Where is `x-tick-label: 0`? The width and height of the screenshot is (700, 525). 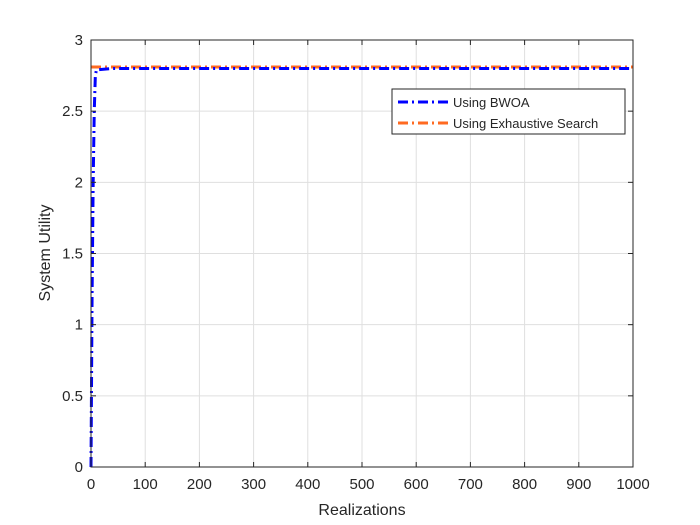
x-tick-label: 0 is located at coordinates (91, 484).